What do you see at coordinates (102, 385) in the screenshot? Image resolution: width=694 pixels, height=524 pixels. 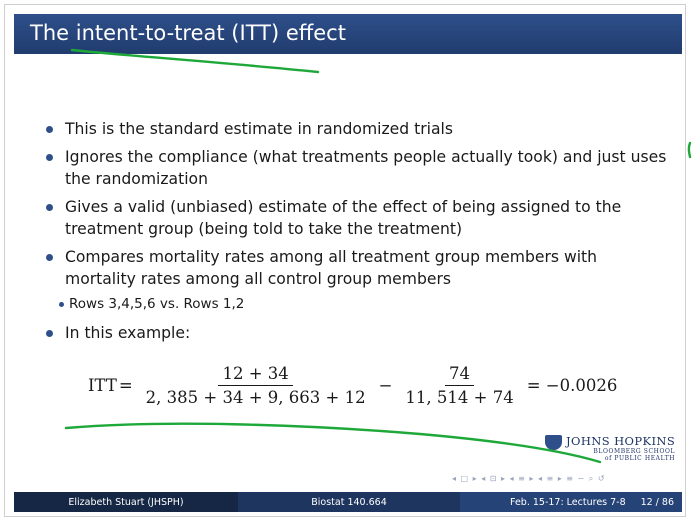 I see `formula-lhs: ITT` at bounding box center [102, 385].